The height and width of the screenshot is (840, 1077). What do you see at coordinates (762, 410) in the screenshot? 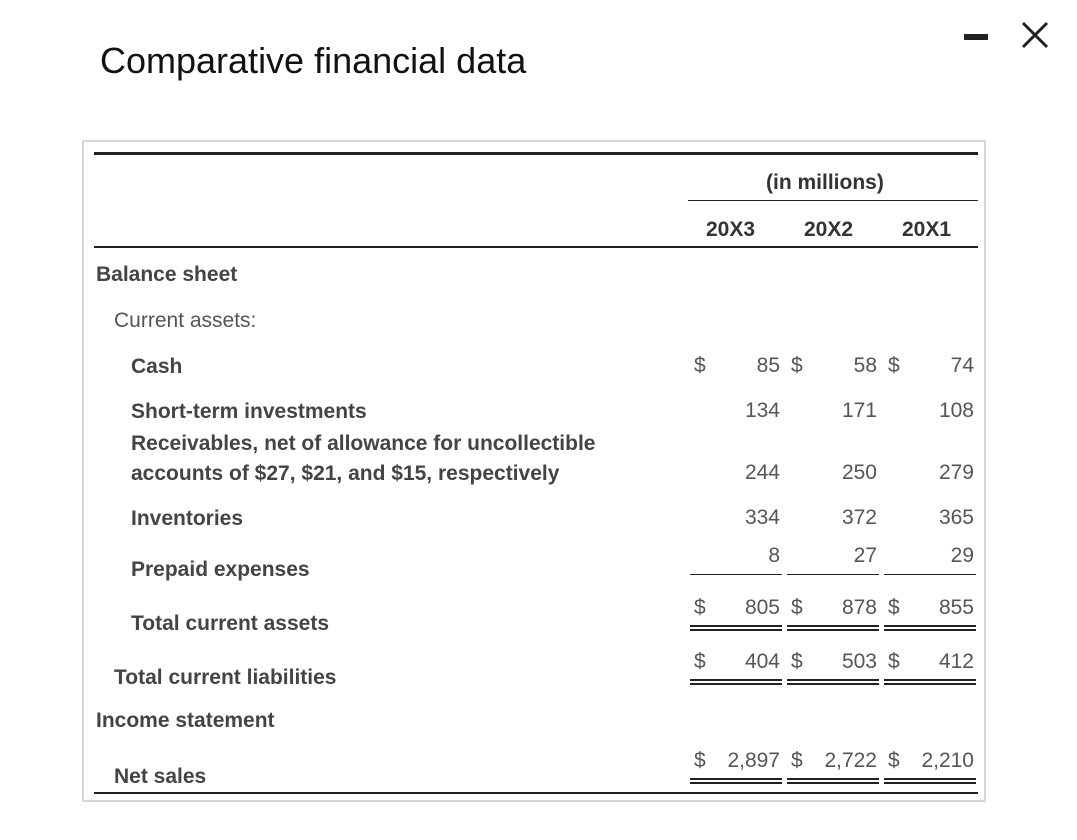
I see `short-term-20x3: 134` at bounding box center [762, 410].